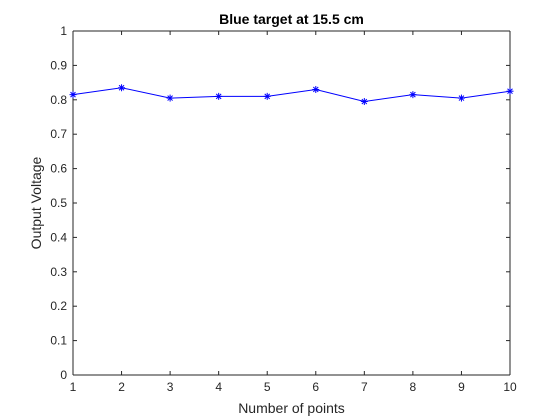 Image resolution: width=560 pixels, height=420 pixels. I want to click on x-tick-label: 6, so click(315, 387).